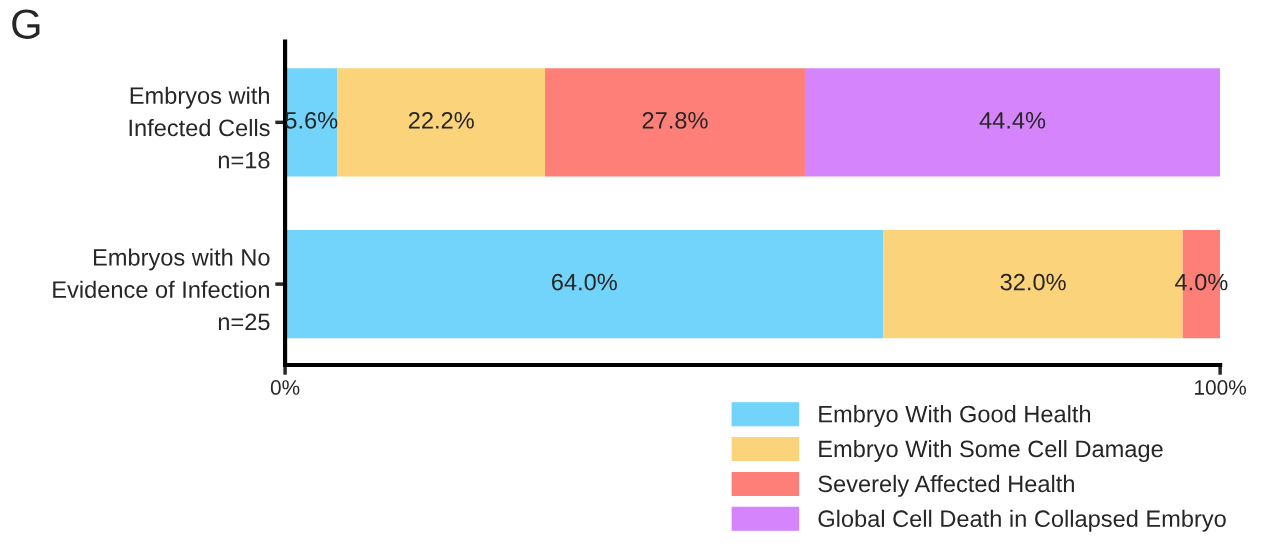 The height and width of the screenshot is (553, 1267). What do you see at coordinates (955, 416) in the screenshot?
I see `legend-label: Embryo With Good Health` at bounding box center [955, 416].